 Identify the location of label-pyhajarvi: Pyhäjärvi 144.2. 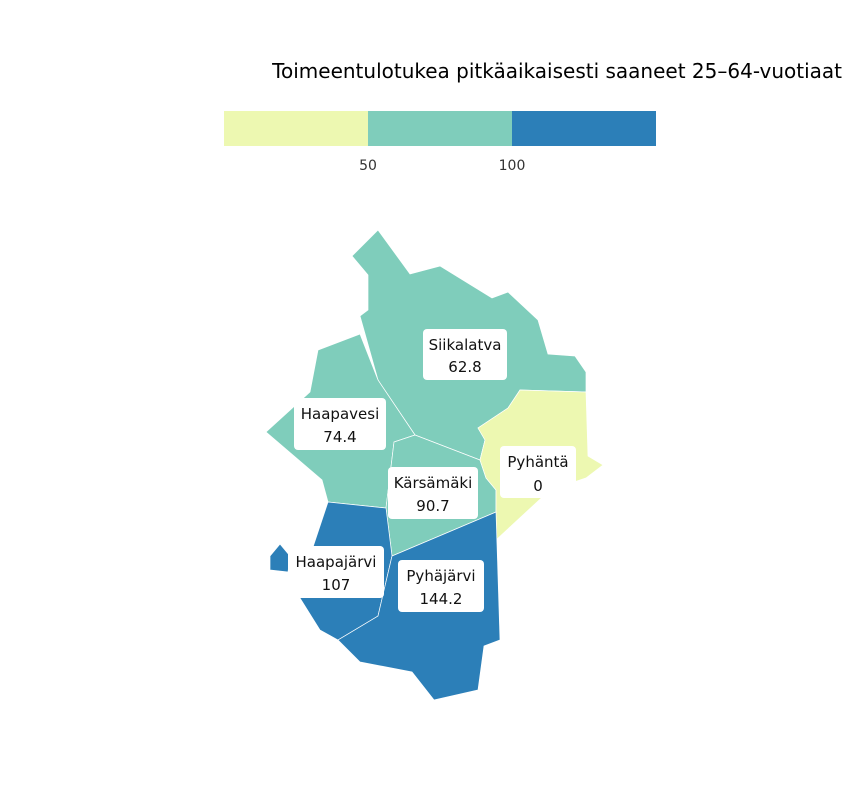
(441, 586).